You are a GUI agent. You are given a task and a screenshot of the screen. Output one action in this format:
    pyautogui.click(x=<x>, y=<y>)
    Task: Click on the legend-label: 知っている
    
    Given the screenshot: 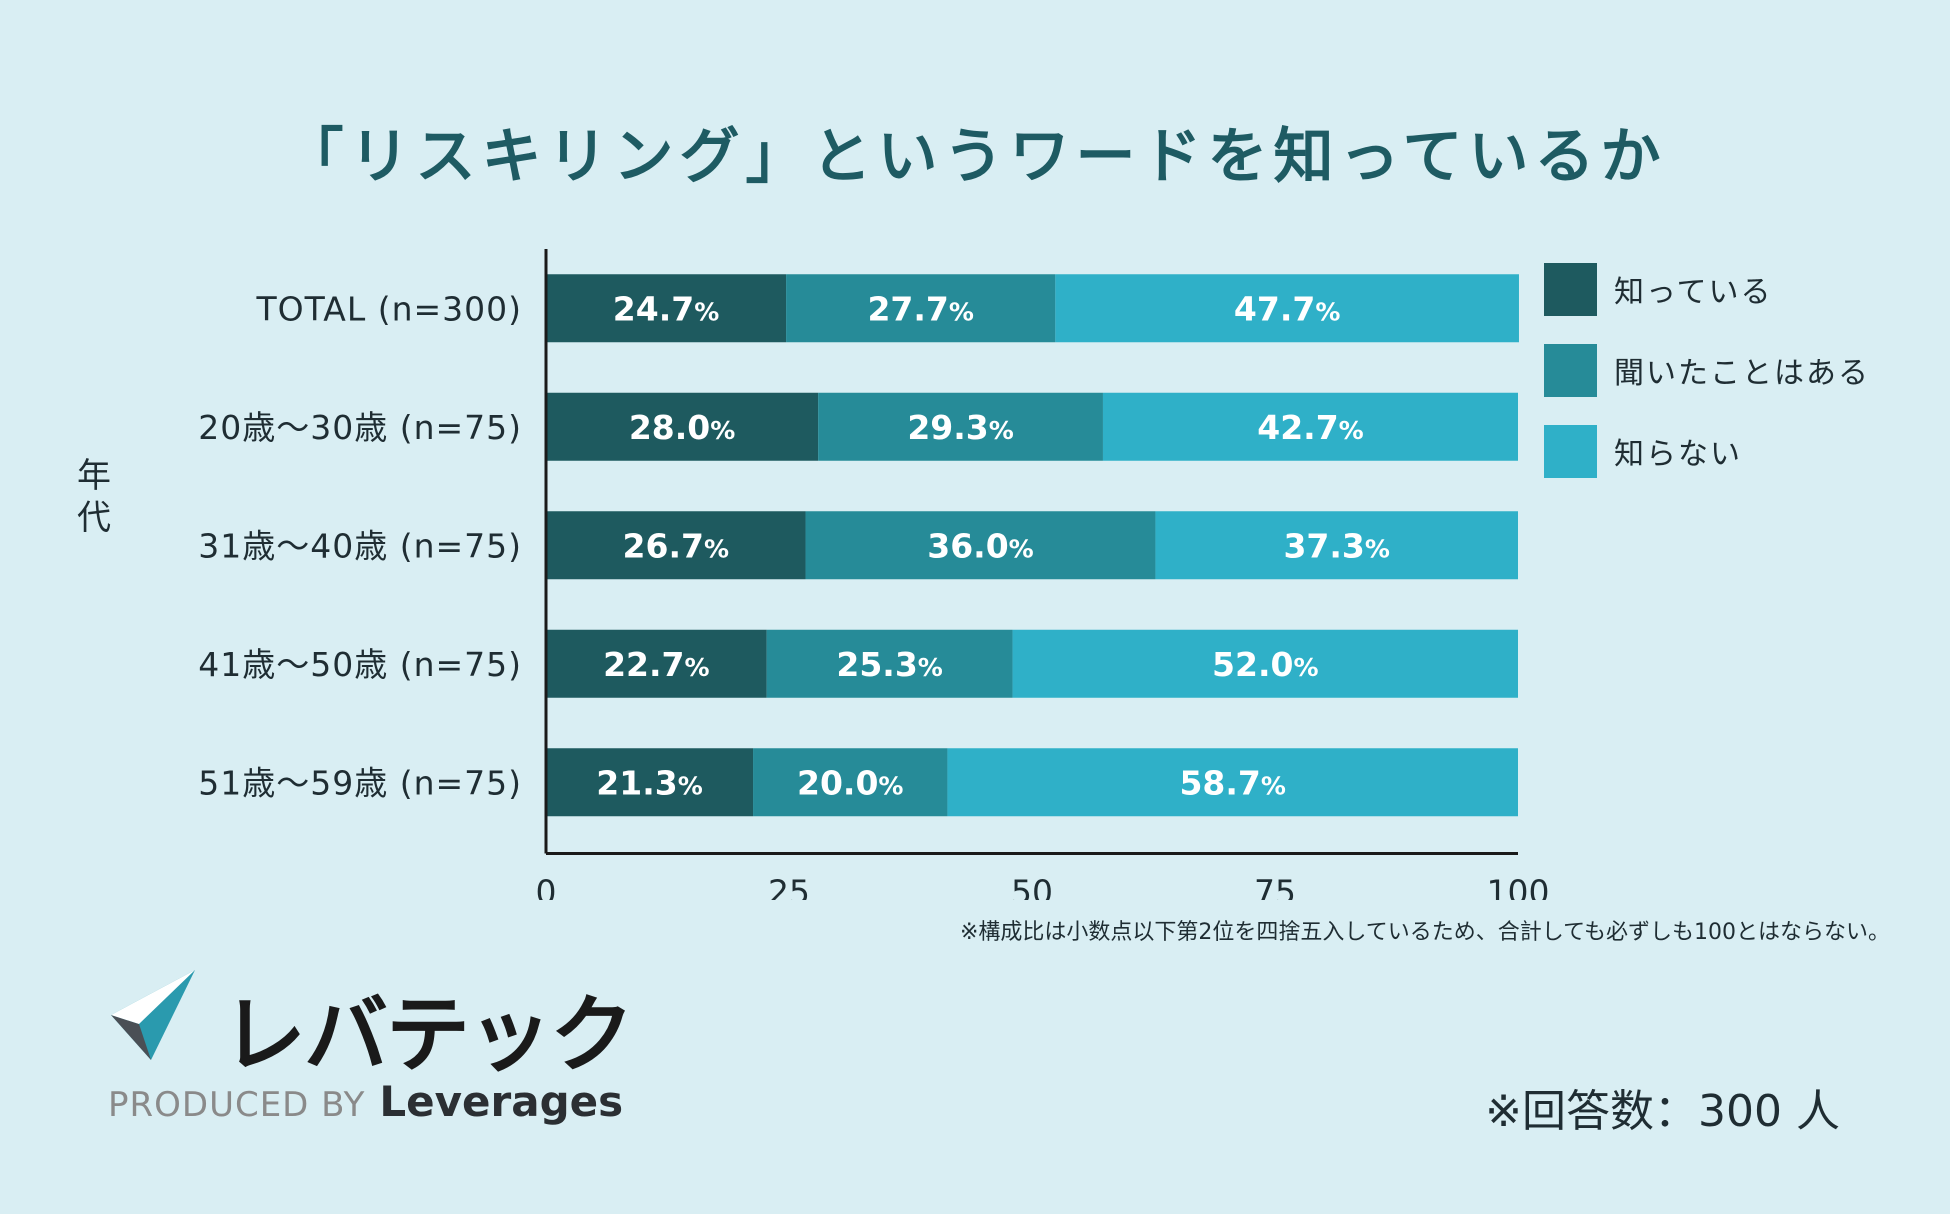 What is the action you would take?
    pyautogui.click(x=1693, y=292)
    